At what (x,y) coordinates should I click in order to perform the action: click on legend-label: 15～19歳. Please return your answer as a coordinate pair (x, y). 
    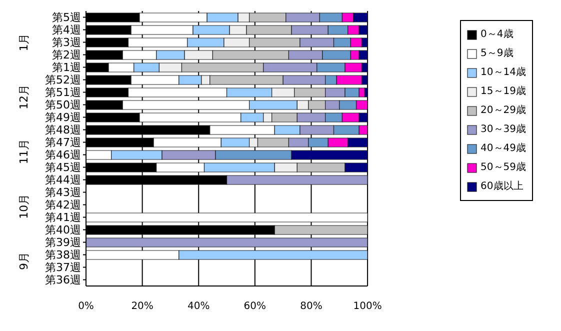
    Looking at the image, I should click on (503, 91).